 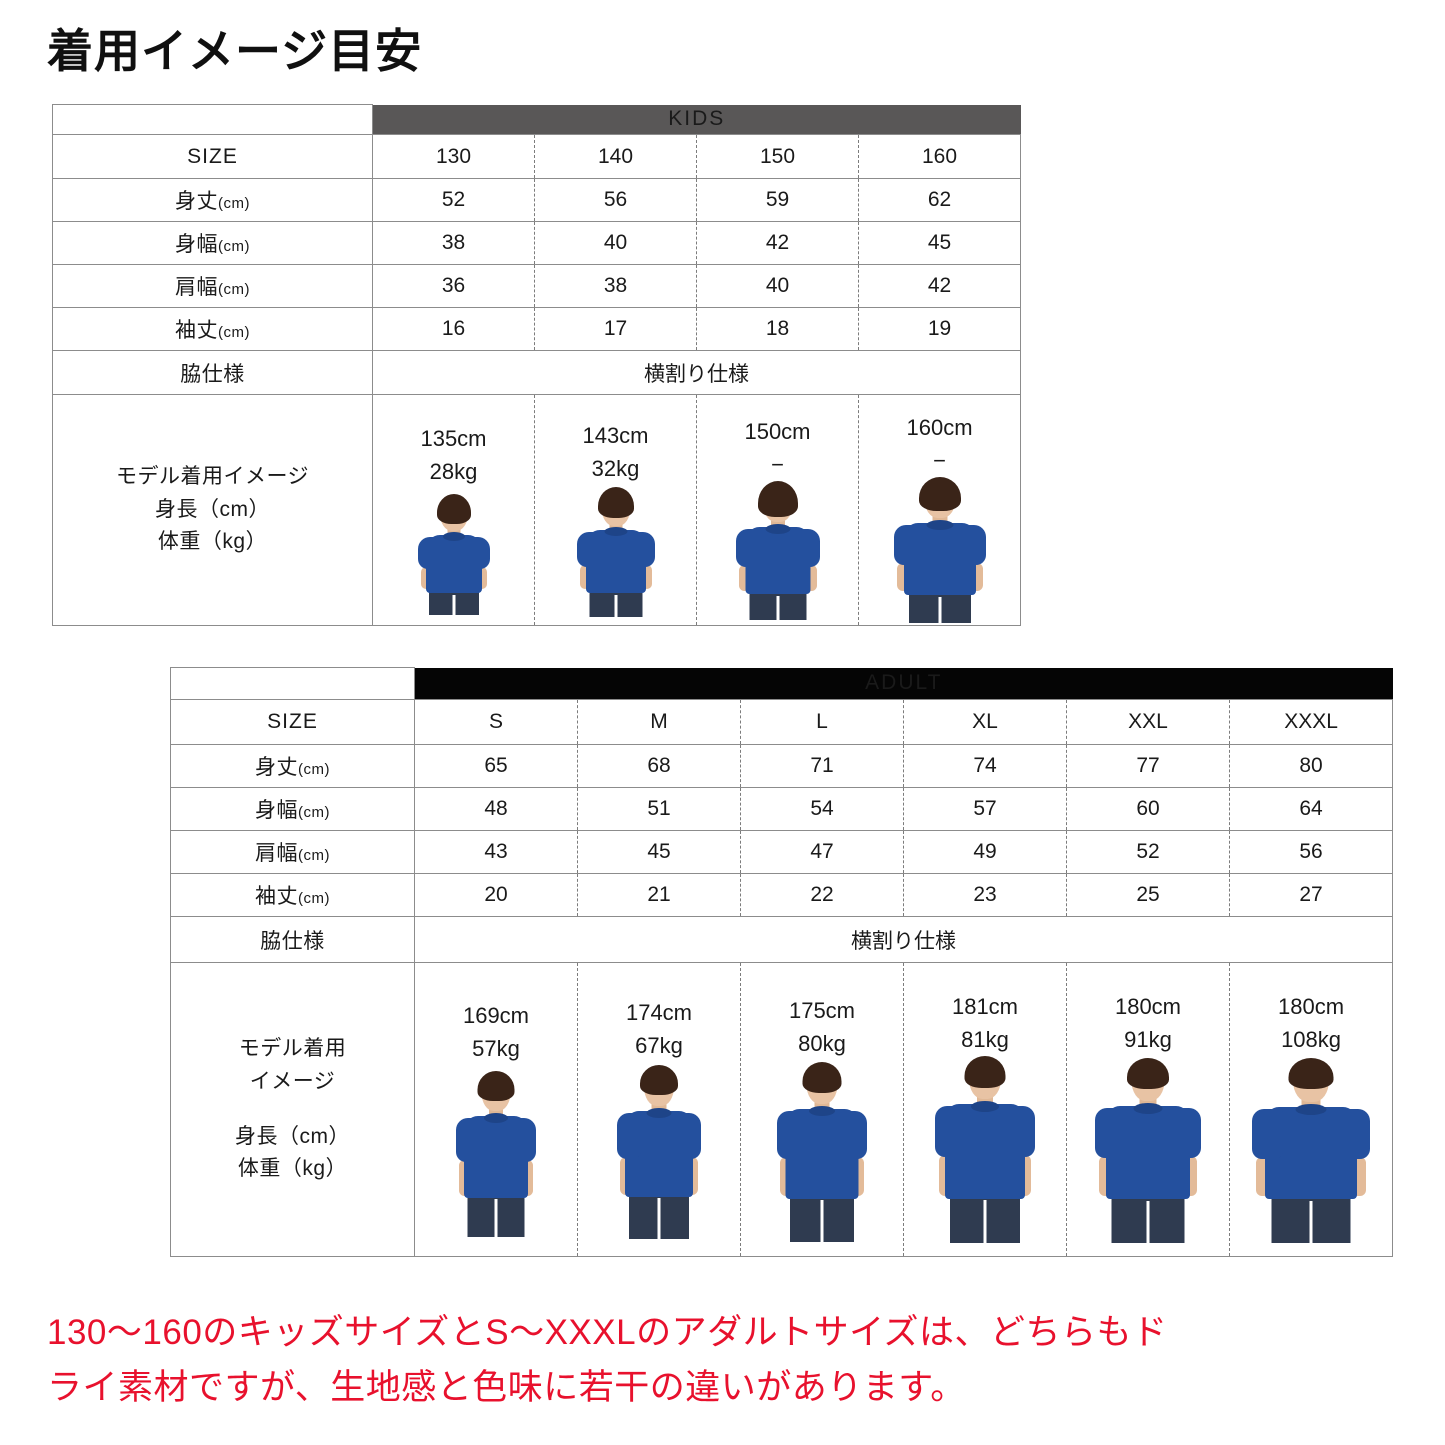 What do you see at coordinates (537, 243) in the screenshot?
I see `table-row: 身幅(cm) 38 40 42 45` at bounding box center [537, 243].